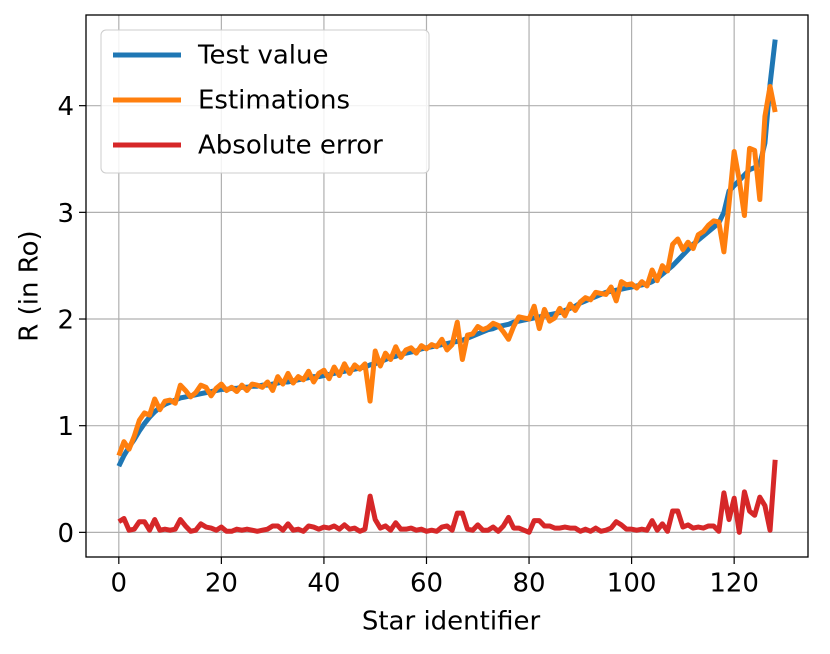 Image resolution: width=830 pixels, height=654 pixels. Describe the element at coordinates (274, 101) in the screenshot. I see `legend-label: Estimations` at that location.